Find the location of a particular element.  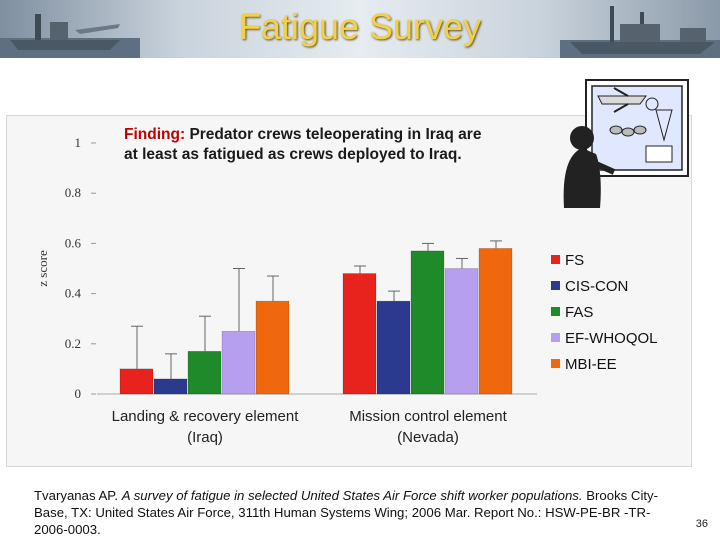

title-banner: Fatigue Survey is located at coordinates (360, 29).